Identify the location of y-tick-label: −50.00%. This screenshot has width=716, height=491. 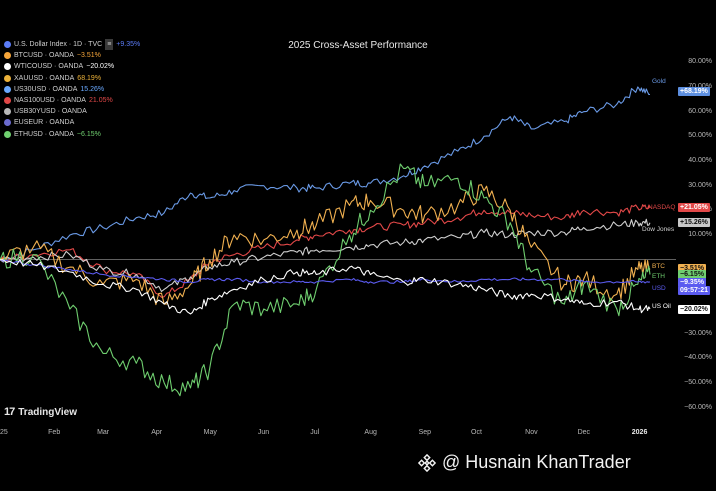
(698, 382).